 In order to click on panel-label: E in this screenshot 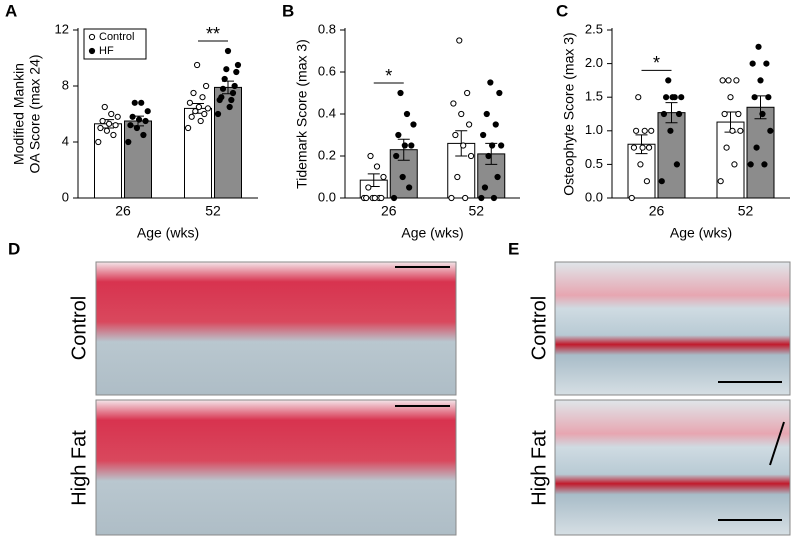, I will do `click(513, 248)`.